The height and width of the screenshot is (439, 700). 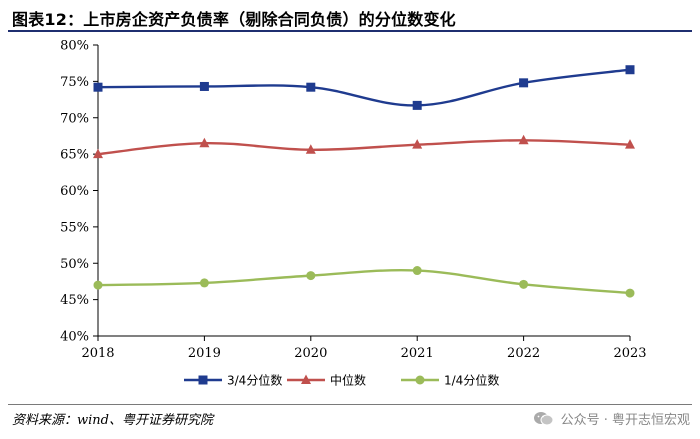 I want to click on y-tick-label: 80%, so click(x=74, y=46).